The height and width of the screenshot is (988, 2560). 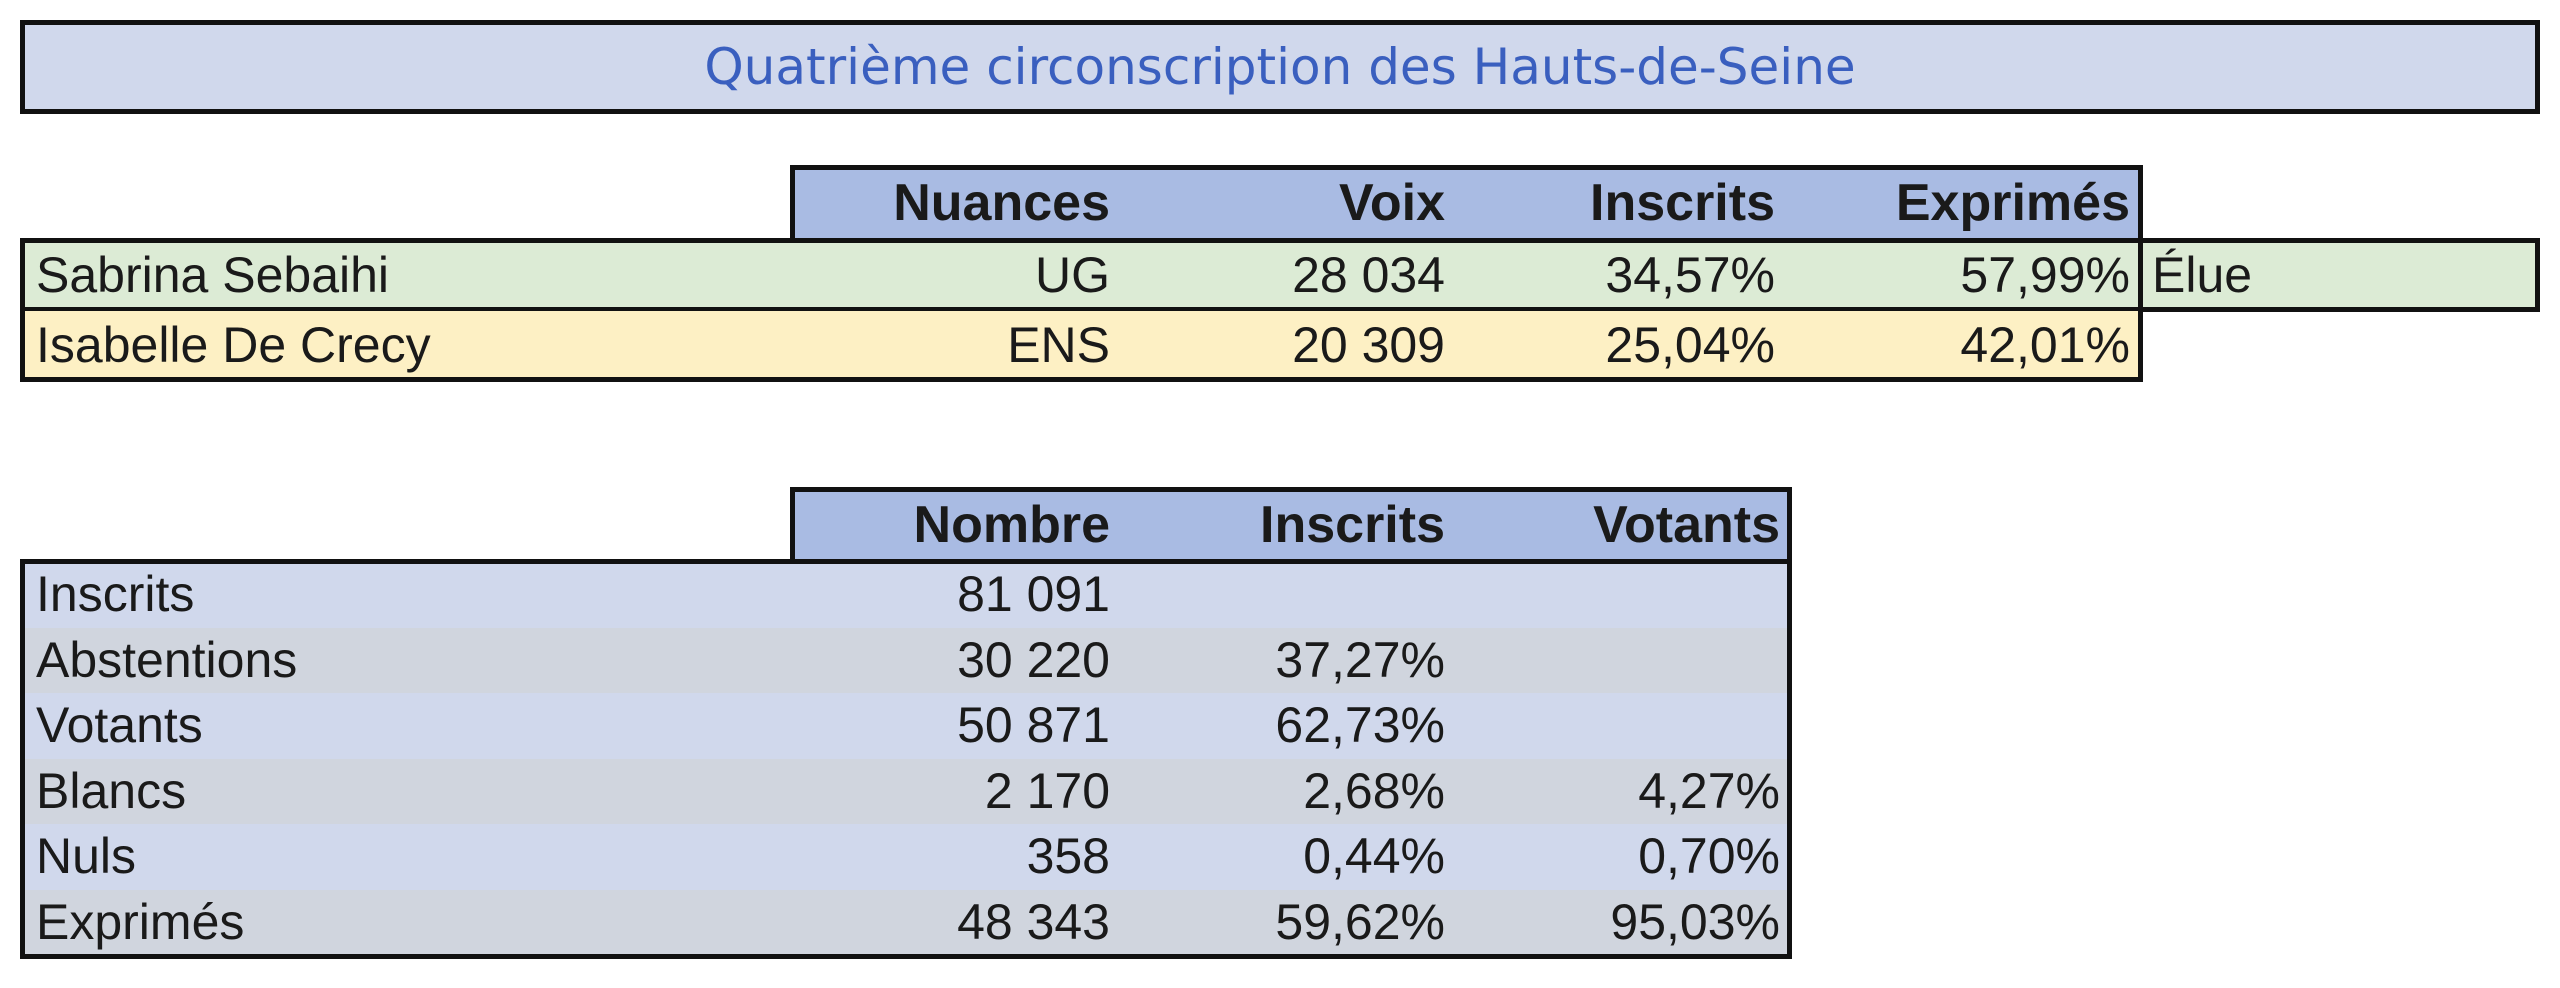 I want to click on header-nuances: Nuances, so click(x=955, y=203).